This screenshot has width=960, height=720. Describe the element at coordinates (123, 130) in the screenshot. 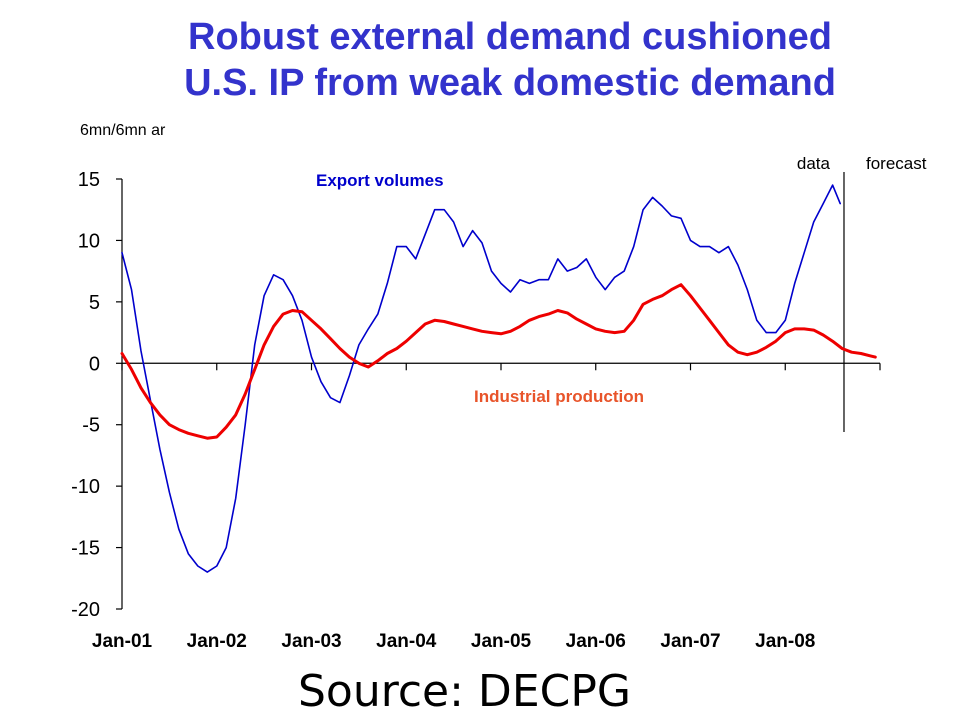

I see `y-axis-unit-label: 6mn/6mn ar` at that location.